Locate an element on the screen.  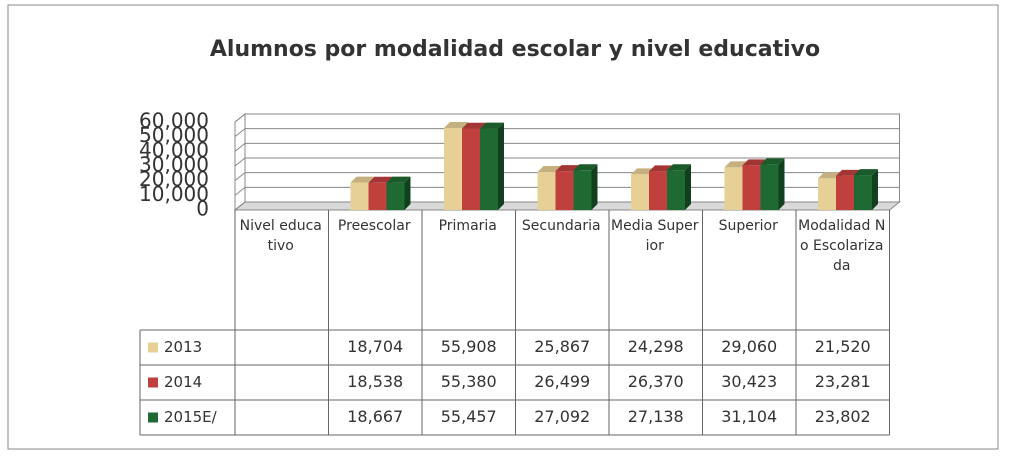
y-tick-label: 40,000 is located at coordinates (174, 150).